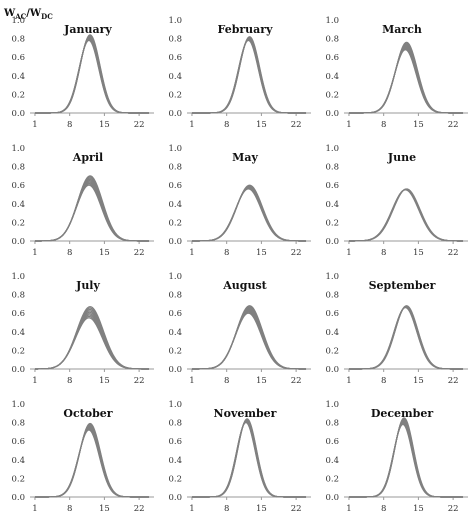  What do you see at coordinates (402, 413) in the screenshot?
I see `panel-title: December` at bounding box center [402, 413].